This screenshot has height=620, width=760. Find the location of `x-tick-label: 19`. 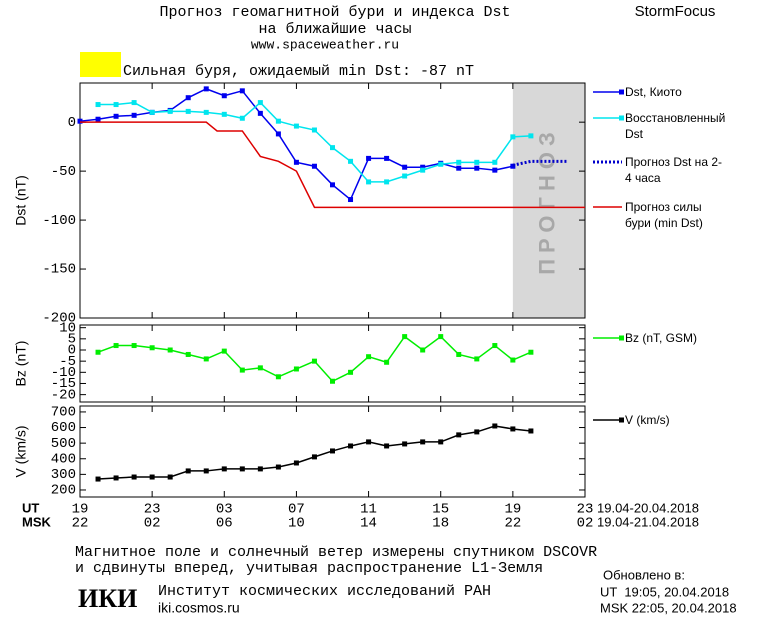

x-tick-label: 19 is located at coordinates (512, 510).